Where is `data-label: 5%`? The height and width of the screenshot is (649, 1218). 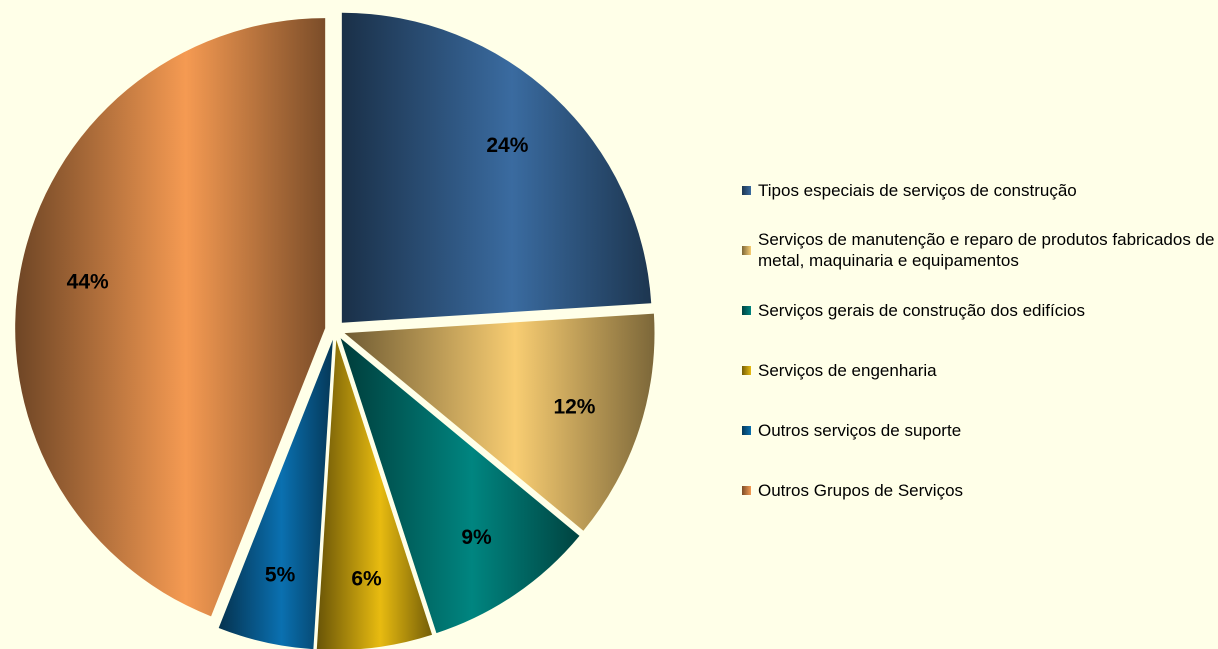 data-label: 5% is located at coordinates (280, 574).